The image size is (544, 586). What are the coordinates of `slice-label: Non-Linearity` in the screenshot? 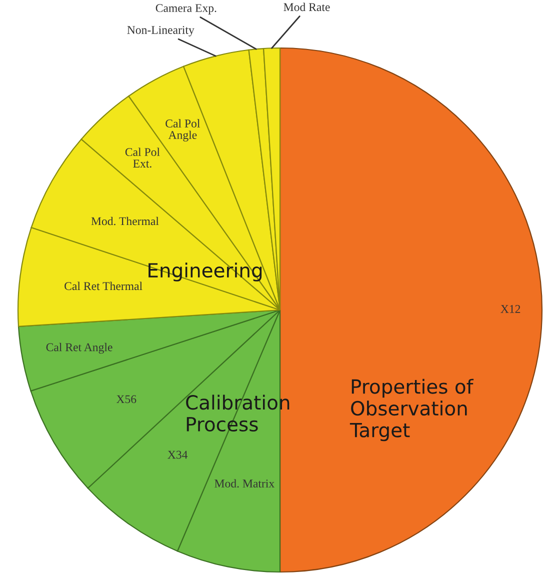 It's located at (160, 31).